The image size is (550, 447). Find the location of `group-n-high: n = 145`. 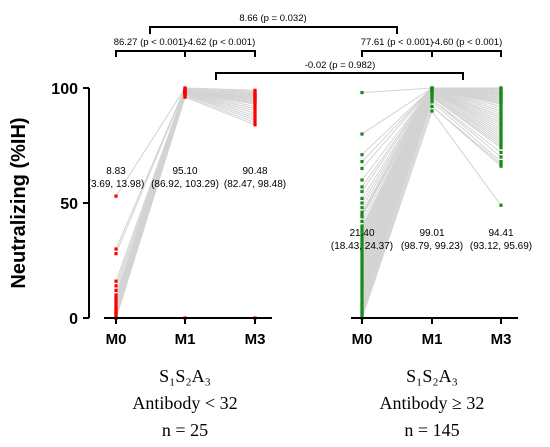

group-n-high: n = 145 is located at coordinates (431, 430).